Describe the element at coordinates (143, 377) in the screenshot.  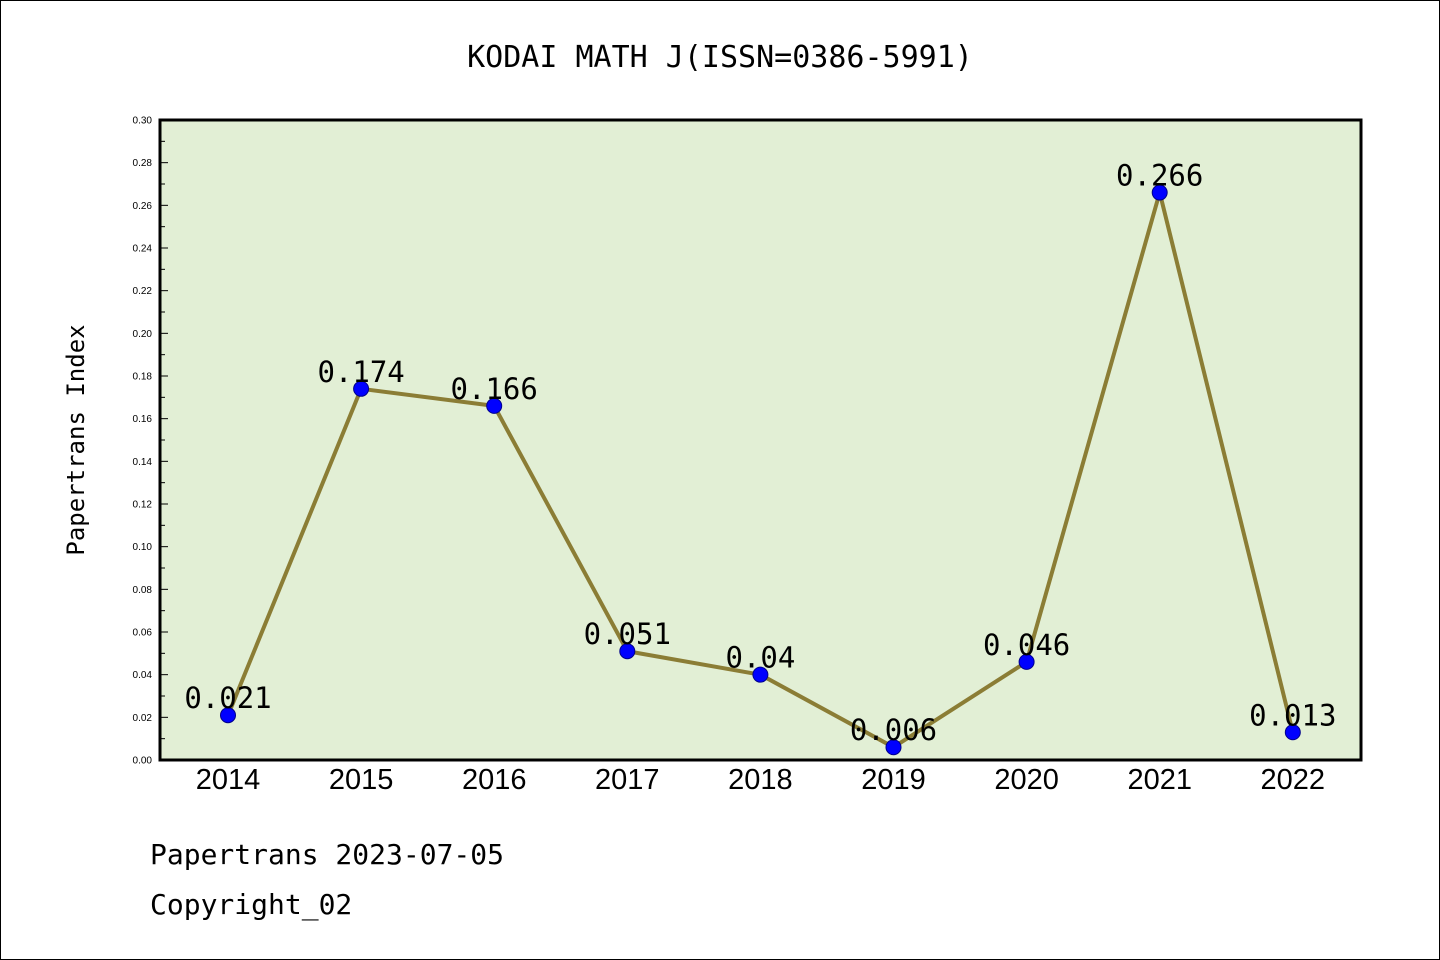
I see `y-tick-label: 0.18` at that location.